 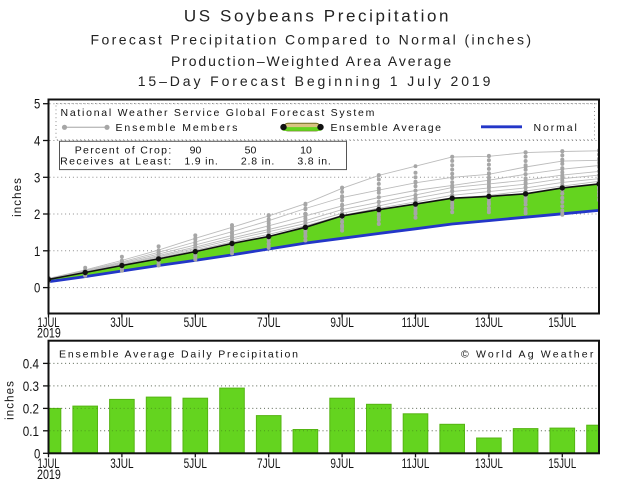 I want to click on svg-text: 50, so click(x=251, y=151).